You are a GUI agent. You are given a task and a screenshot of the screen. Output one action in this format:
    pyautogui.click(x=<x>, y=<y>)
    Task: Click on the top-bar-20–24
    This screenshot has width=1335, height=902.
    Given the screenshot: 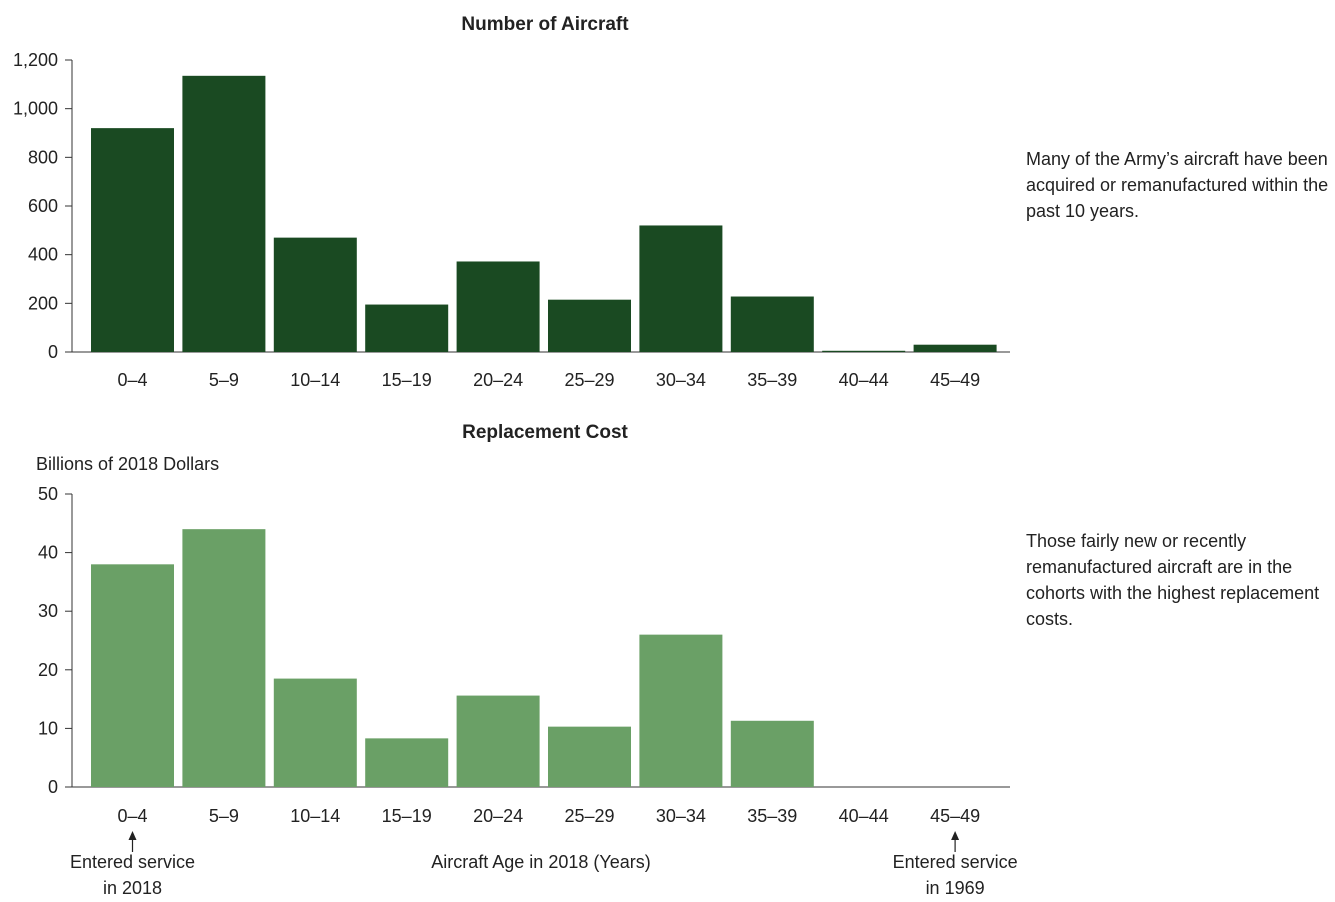 What is the action you would take?
    pyautogui.click(x=498, y=306)
    